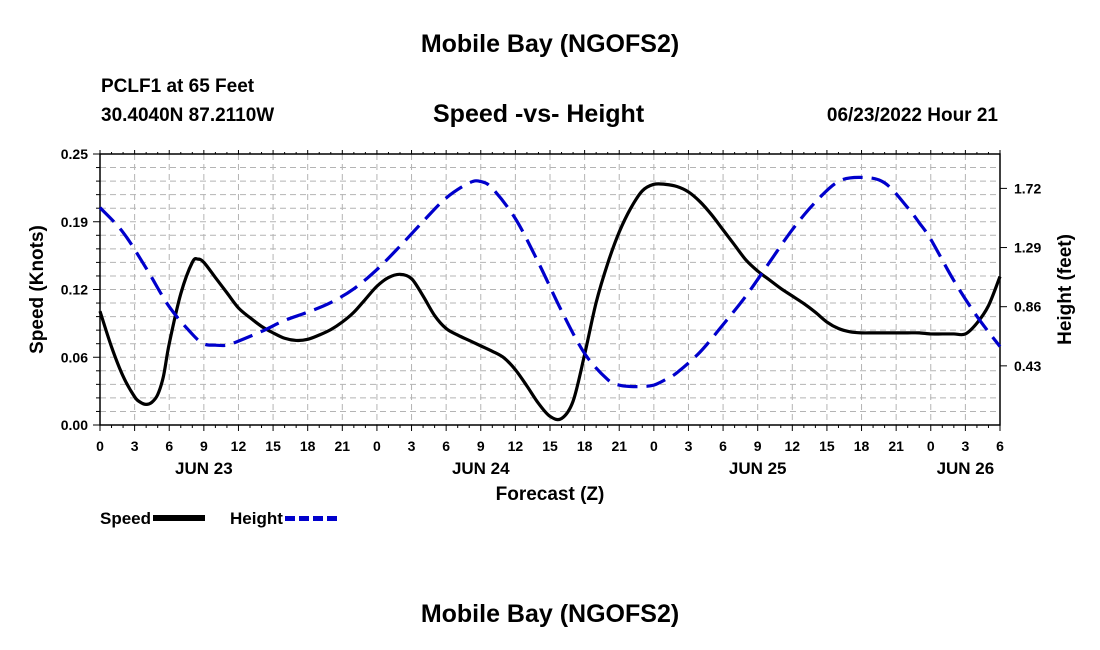 The width and height of the screenshot is (1100, 650). What do you see at coordinates (74, 290) in the screenshot?
I see `y-left-tick-label: 0.12` at bounding box center [74, 290].